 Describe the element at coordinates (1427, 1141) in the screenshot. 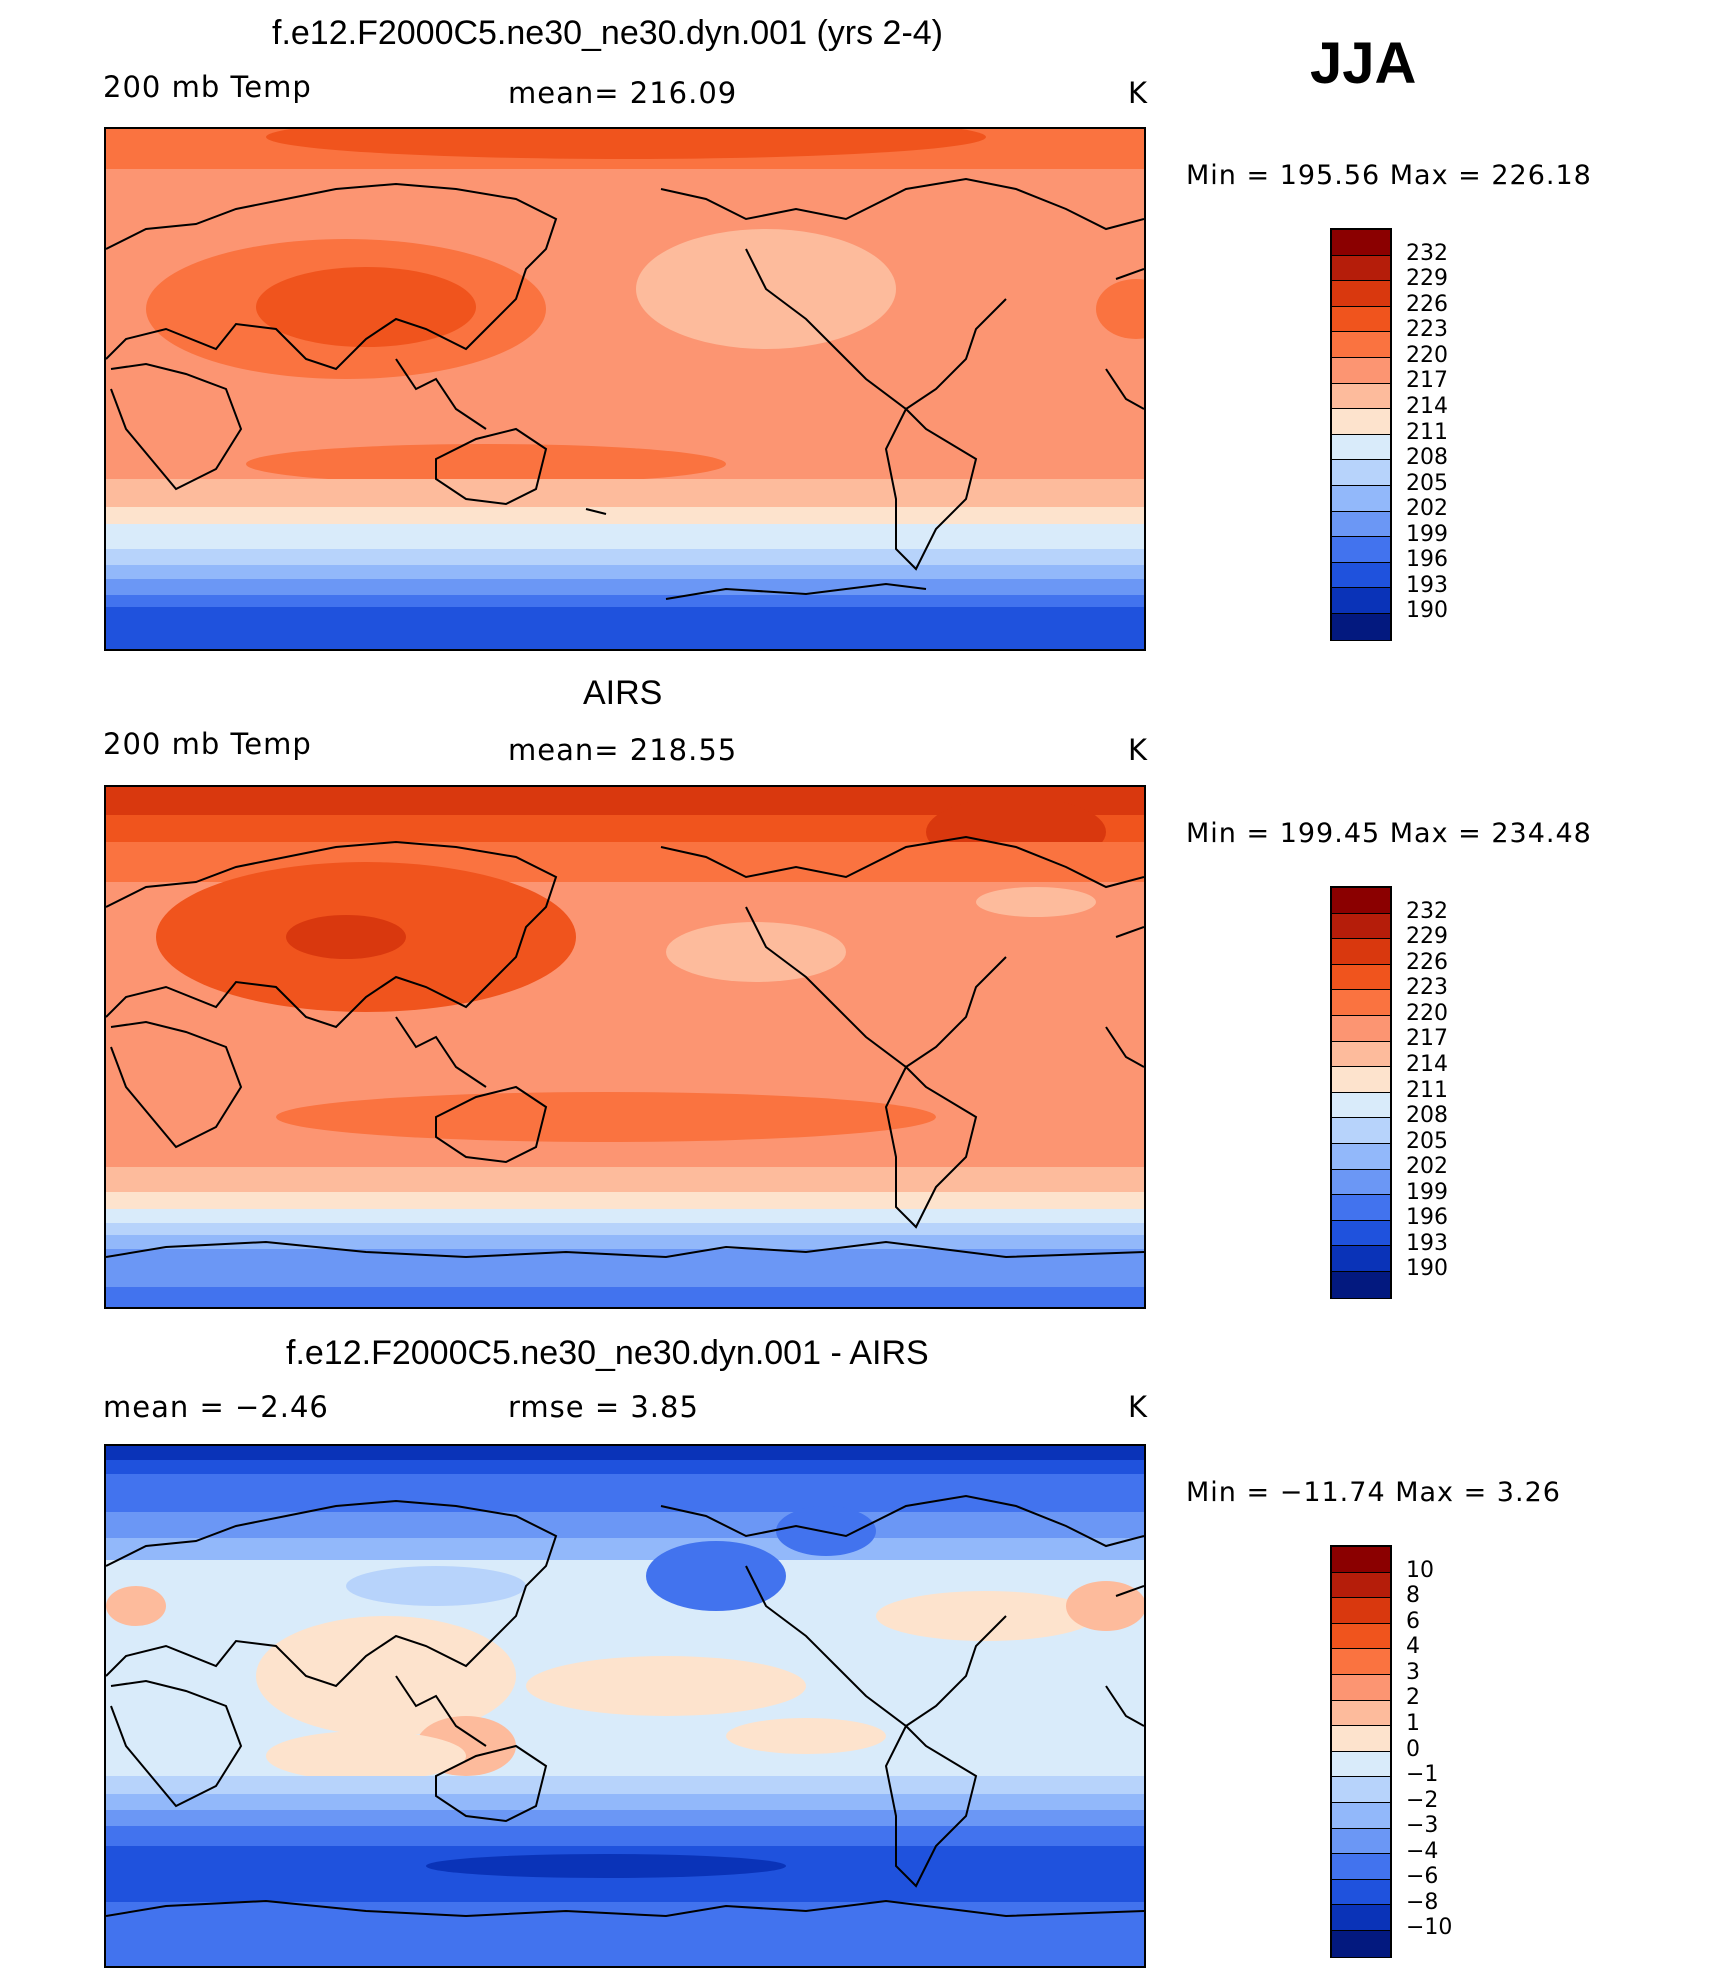

I see `colorbar-tick-label: 205` at that location.